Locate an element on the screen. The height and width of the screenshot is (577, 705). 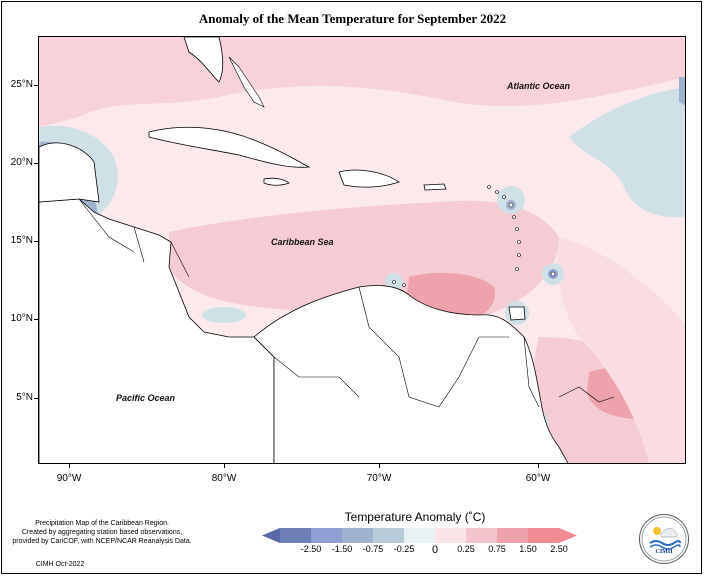
colorbar-tick-label: 0.25 is located at coordinates (466, 549).